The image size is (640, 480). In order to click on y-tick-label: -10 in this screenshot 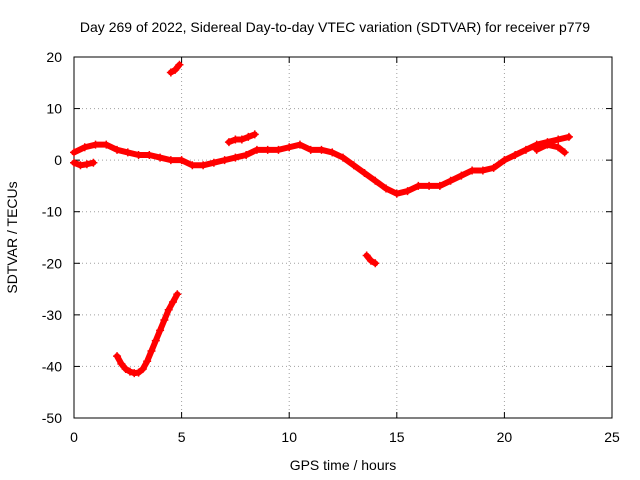, I will do `click(52, 212)`.